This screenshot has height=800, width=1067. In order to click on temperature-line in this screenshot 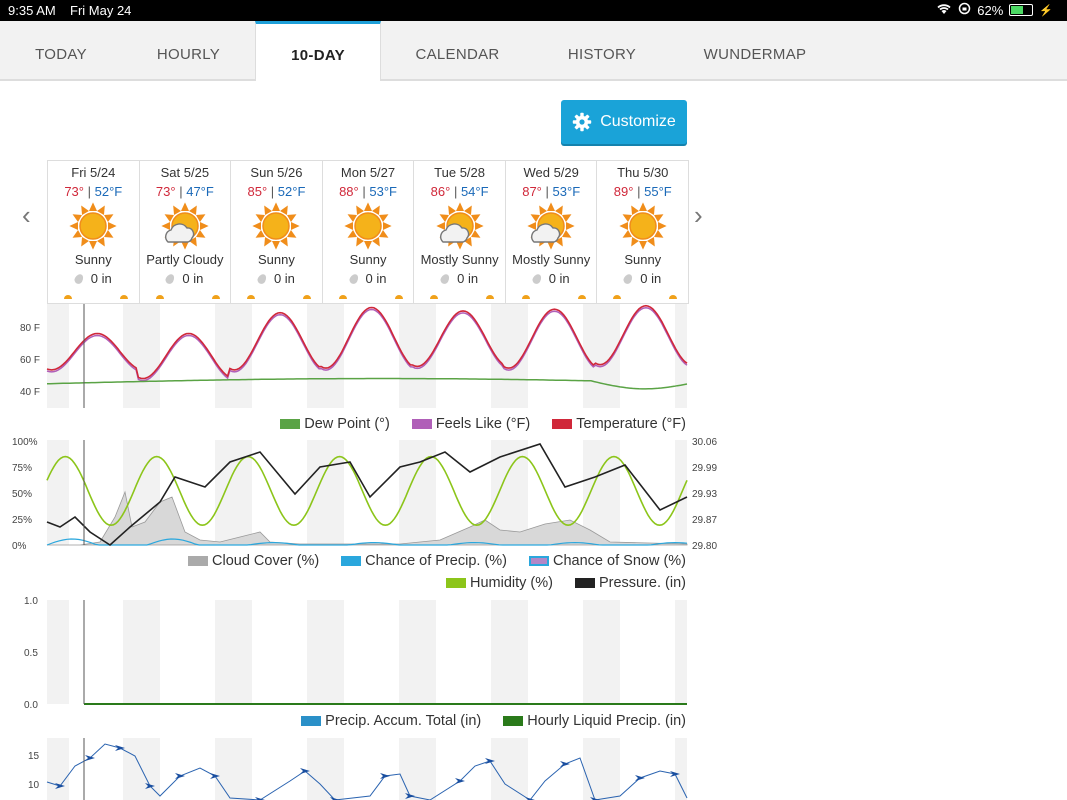, I will do `click(367, 342)`.